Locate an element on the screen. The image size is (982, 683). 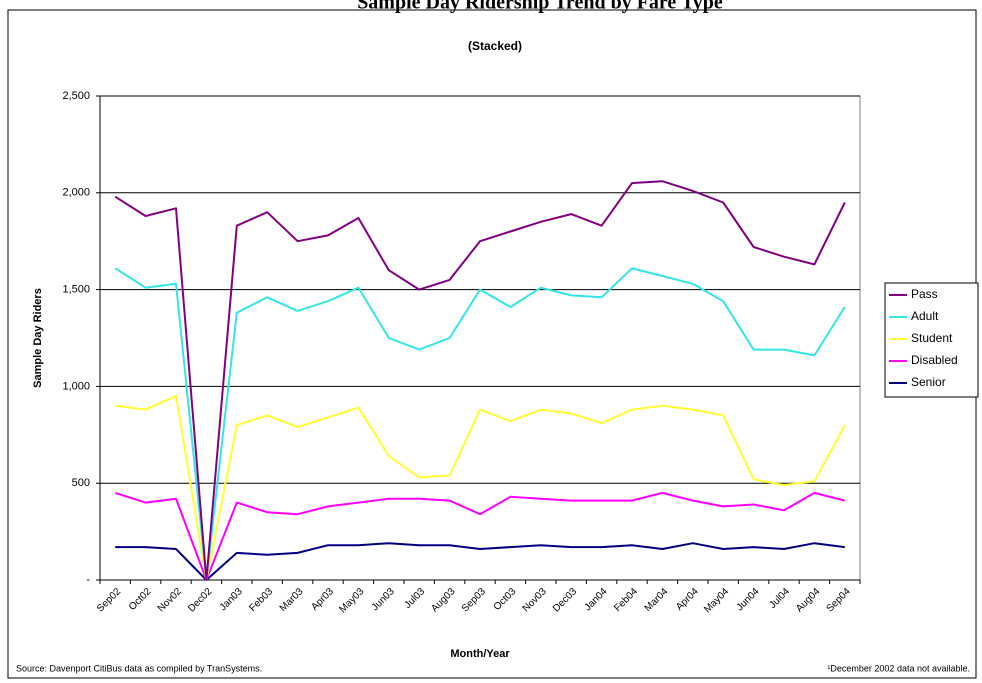
y-tick-label: 1,500 is located at coordinates (76, 290).